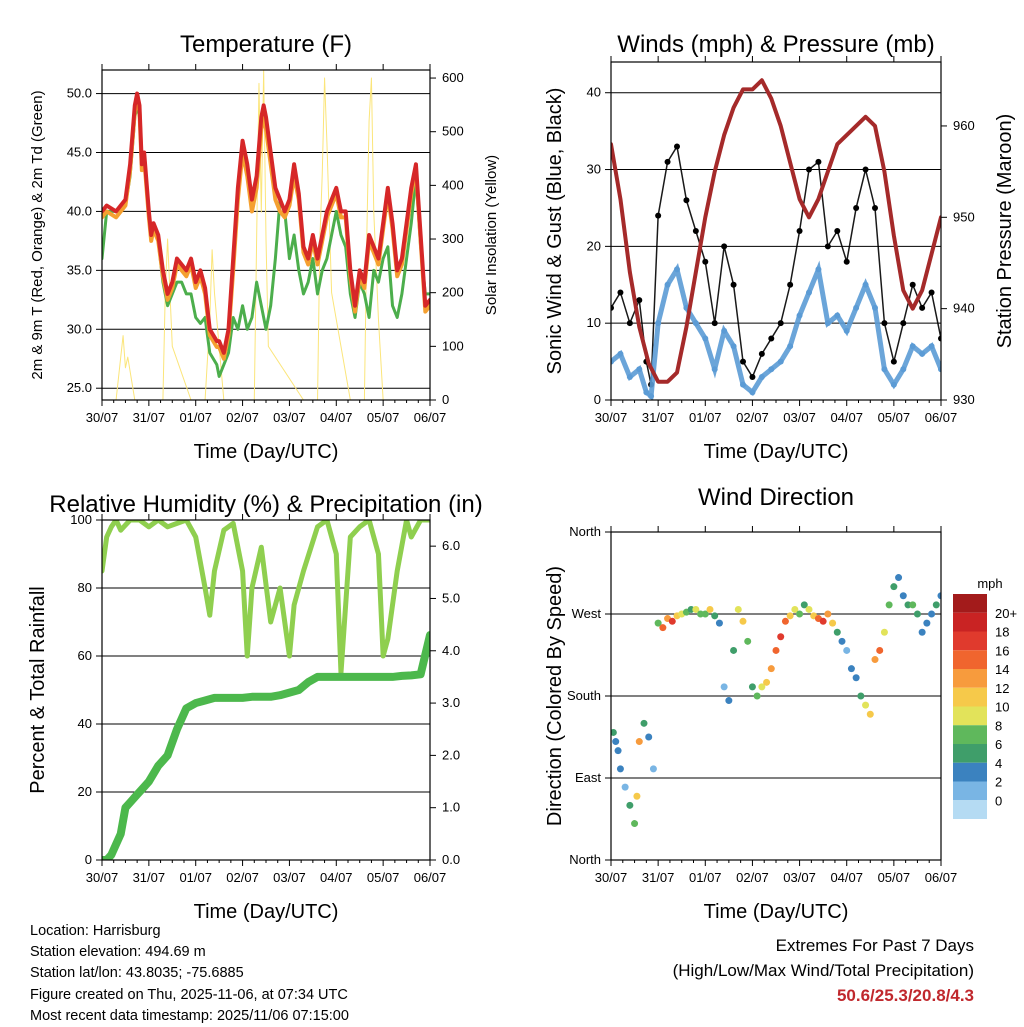 The image size is (1024, 1027). What do you see at coordinates (451, 807) in the screenshot?
I see `rh-y2tick-label: 1.0` at bounding box center [451, 807].